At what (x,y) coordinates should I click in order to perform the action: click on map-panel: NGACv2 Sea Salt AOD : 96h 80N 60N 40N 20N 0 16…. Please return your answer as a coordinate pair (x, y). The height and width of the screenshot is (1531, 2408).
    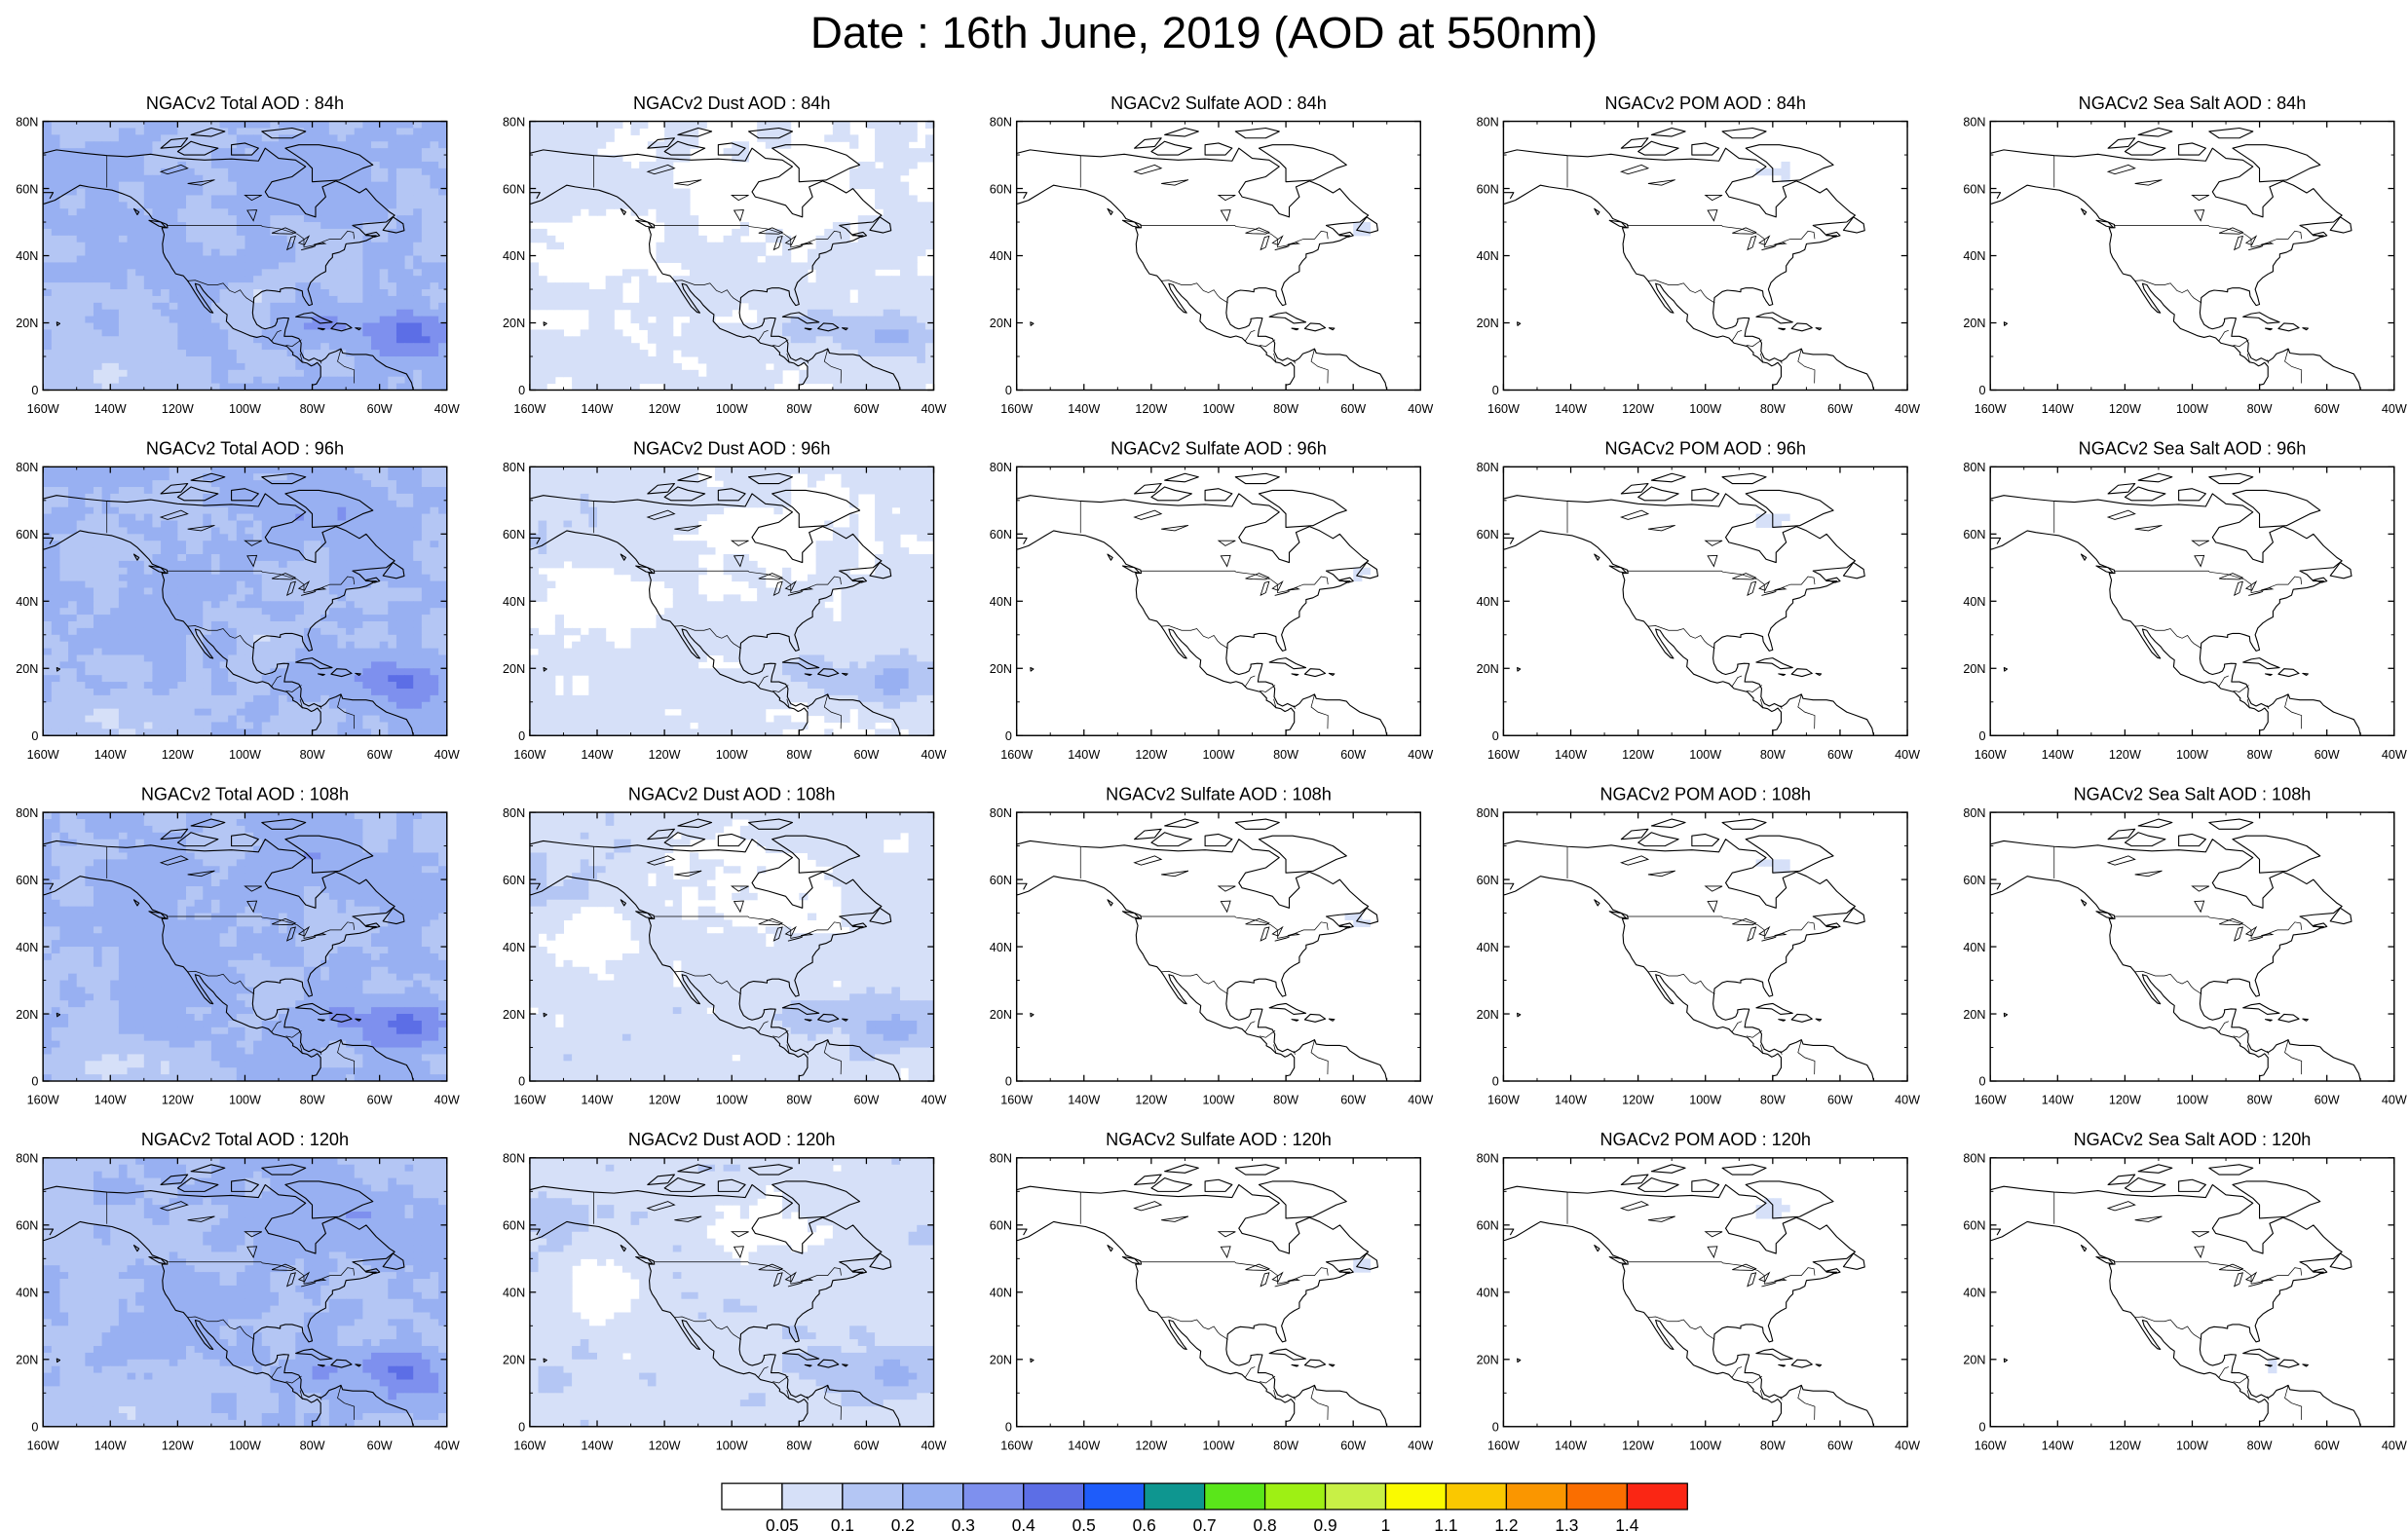
    Looking at the image, I should click on (2185, 600).